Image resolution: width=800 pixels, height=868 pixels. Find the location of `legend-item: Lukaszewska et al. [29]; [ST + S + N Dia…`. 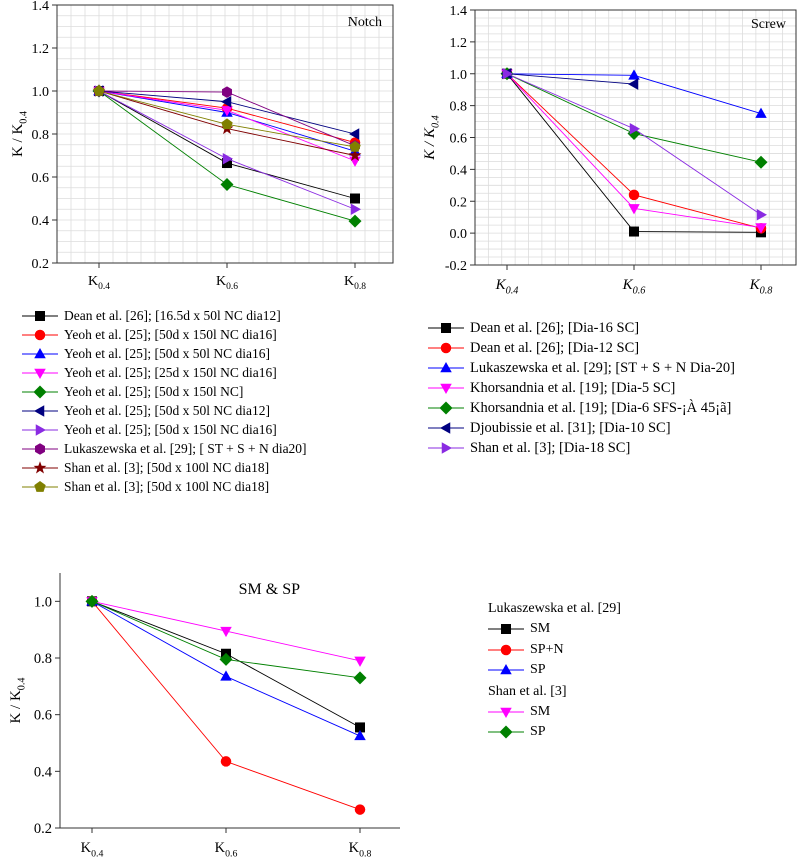

legend-item: Lukaszewska et al. [29]; [ST + S + N Dia… is located at coordinates (581, 368).